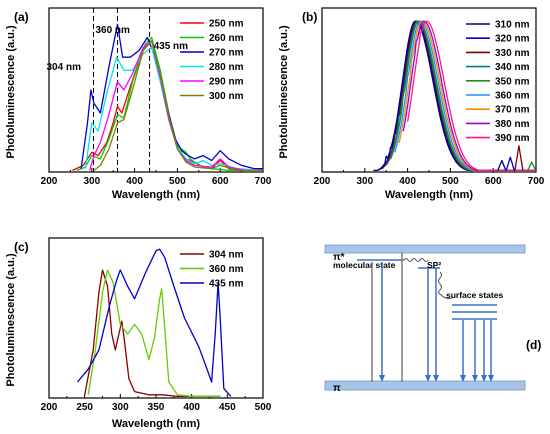 This screenshot has width=550, height=434. Describe the element at coordinates (434, 265) in the screenshot. I see `sp2-label: SP²` at that location.